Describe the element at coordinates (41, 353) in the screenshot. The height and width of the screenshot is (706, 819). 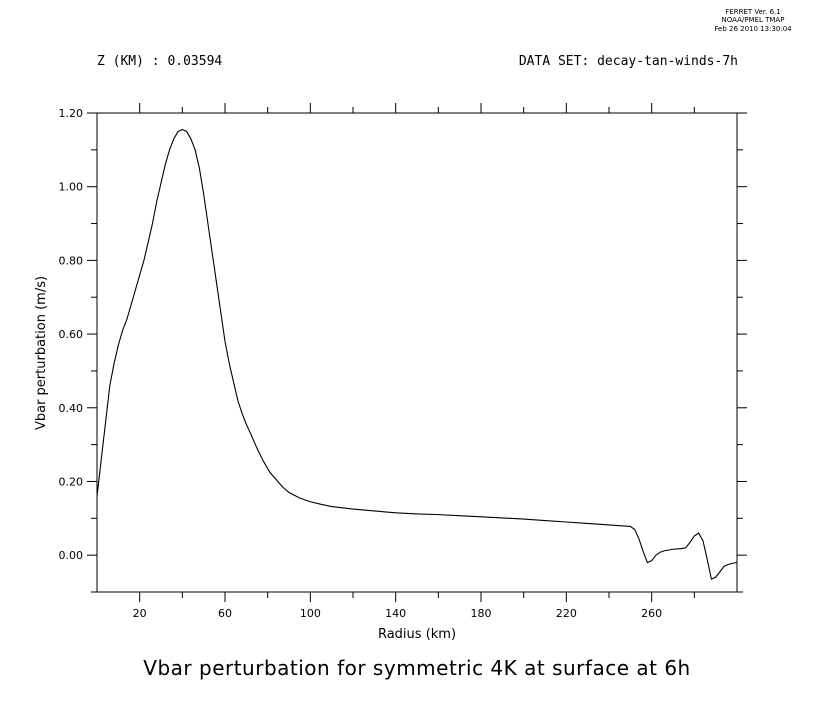
I see `y-axis-label: Vbar perturbation (m/s)` at that location.